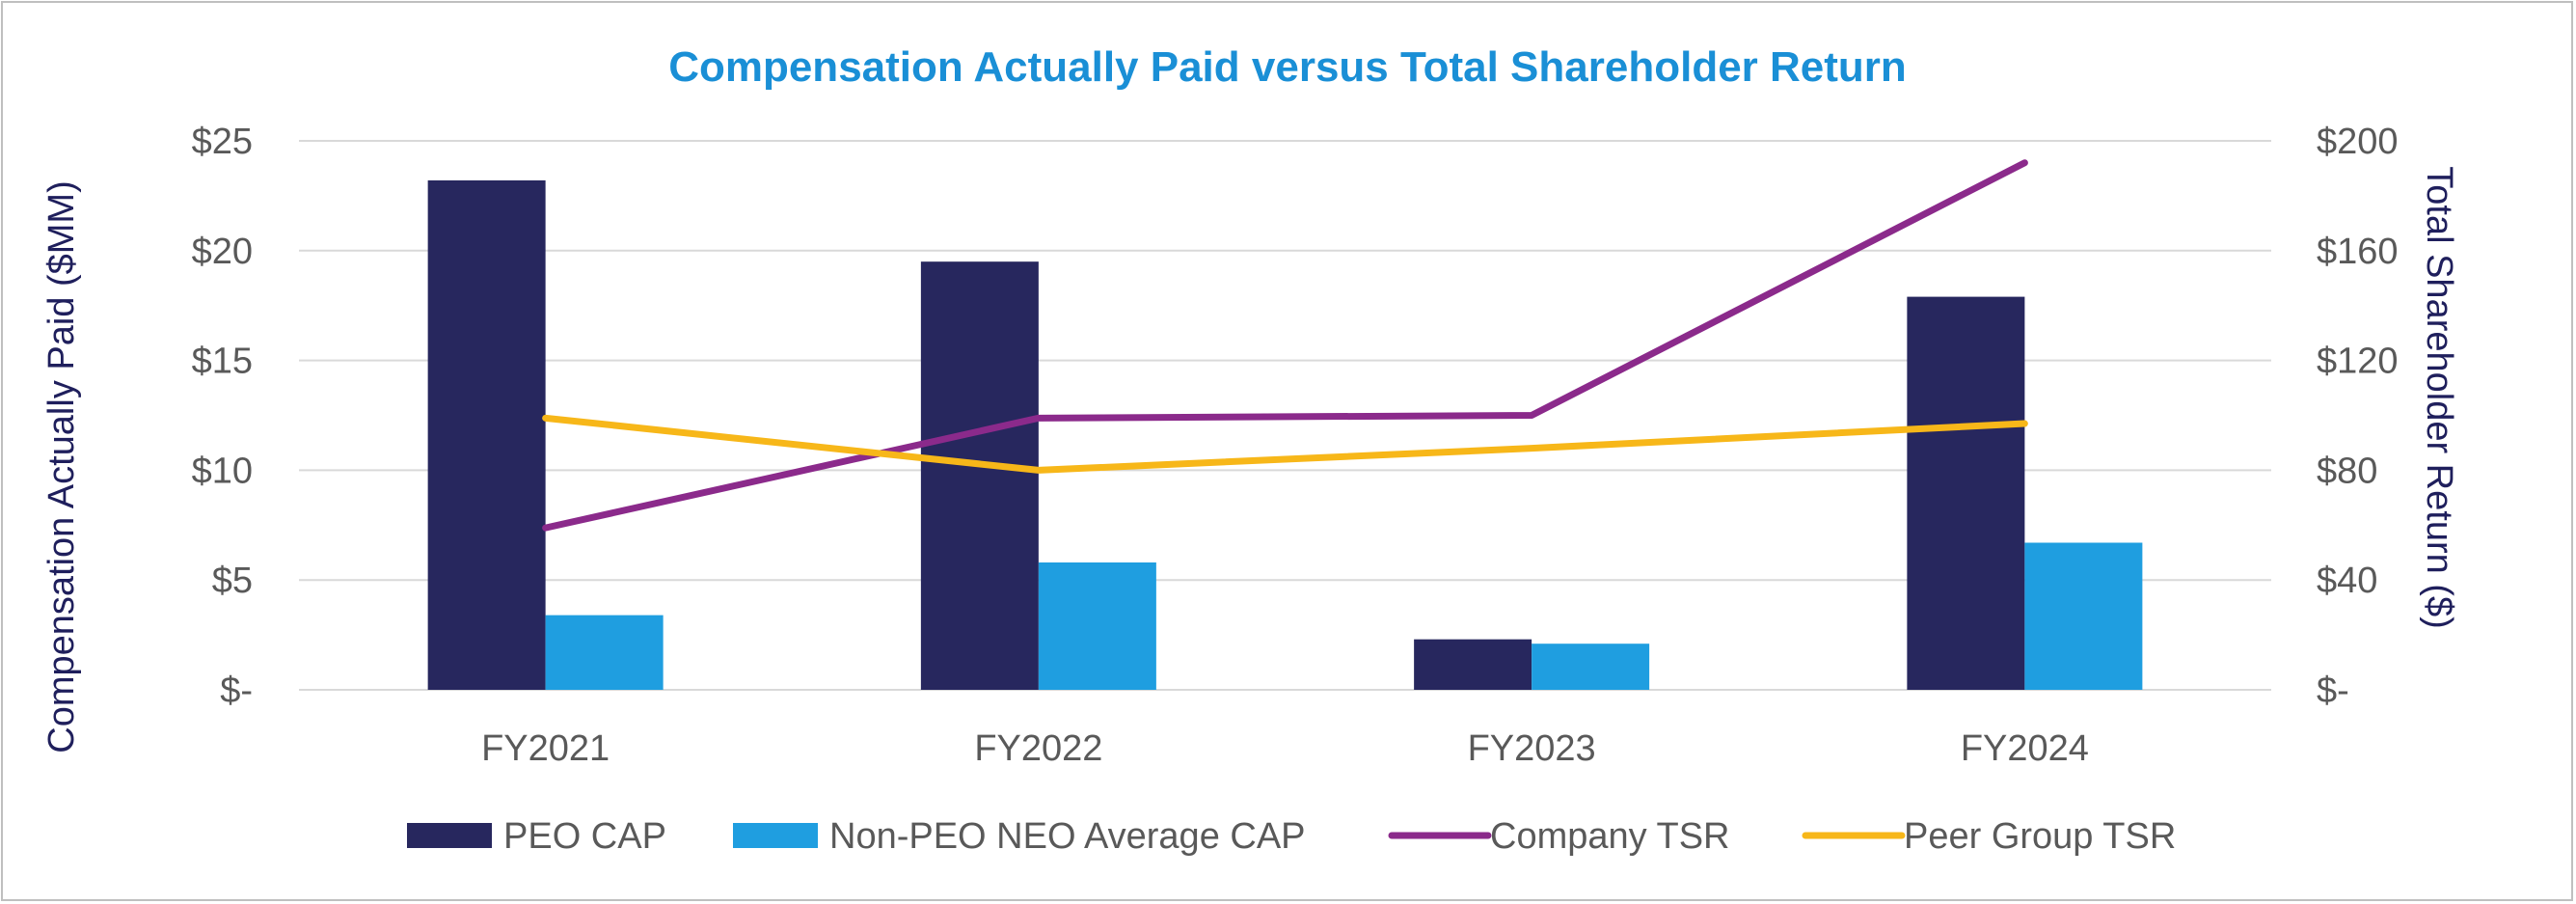 This screenshot has height=904, width=2576. What do you see at coordinates (222, 416) in the screenshot?
I see `y-axis-ticks: $- $5 $10 $15 $20 $25` at bounding box center [222, 416].